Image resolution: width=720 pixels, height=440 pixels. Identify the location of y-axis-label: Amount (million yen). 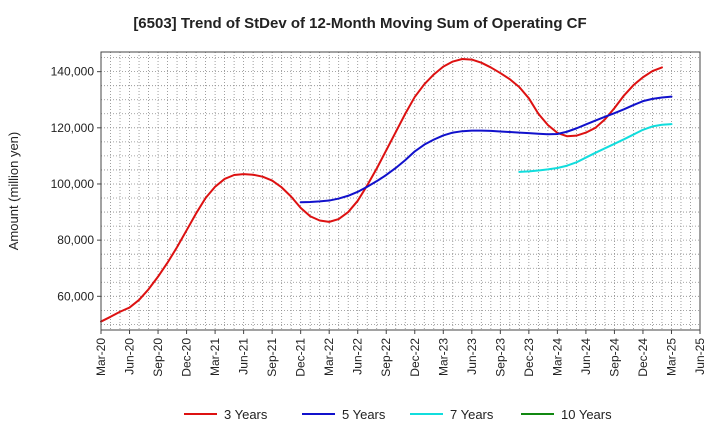
(13, 191).